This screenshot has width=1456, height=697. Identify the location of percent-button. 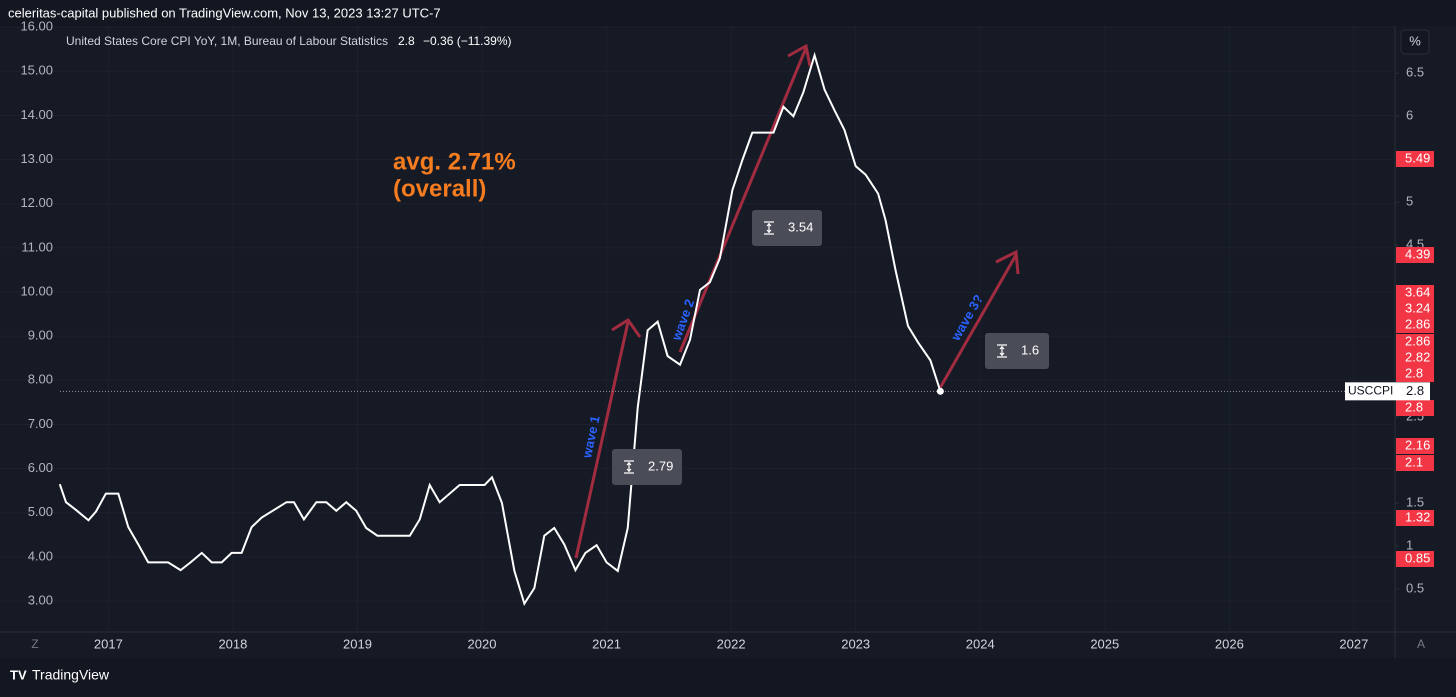
(1415, 42).